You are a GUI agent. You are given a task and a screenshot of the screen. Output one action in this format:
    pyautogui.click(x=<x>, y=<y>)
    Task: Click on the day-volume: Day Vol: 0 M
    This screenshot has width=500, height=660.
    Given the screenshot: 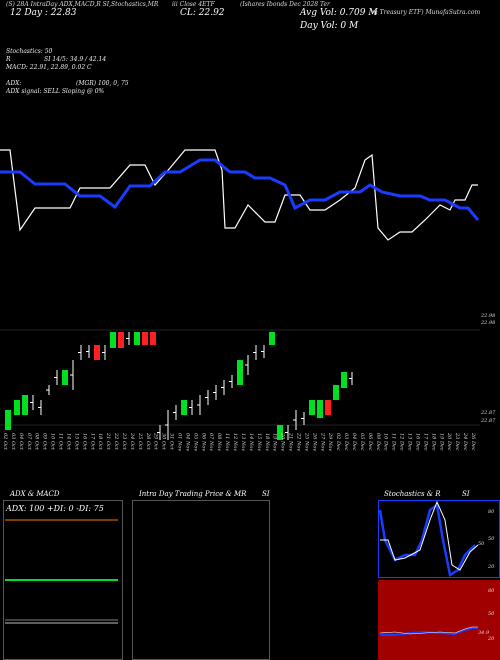 What is the action you would take?
    pyautogui.click(x=329, y=26)
    